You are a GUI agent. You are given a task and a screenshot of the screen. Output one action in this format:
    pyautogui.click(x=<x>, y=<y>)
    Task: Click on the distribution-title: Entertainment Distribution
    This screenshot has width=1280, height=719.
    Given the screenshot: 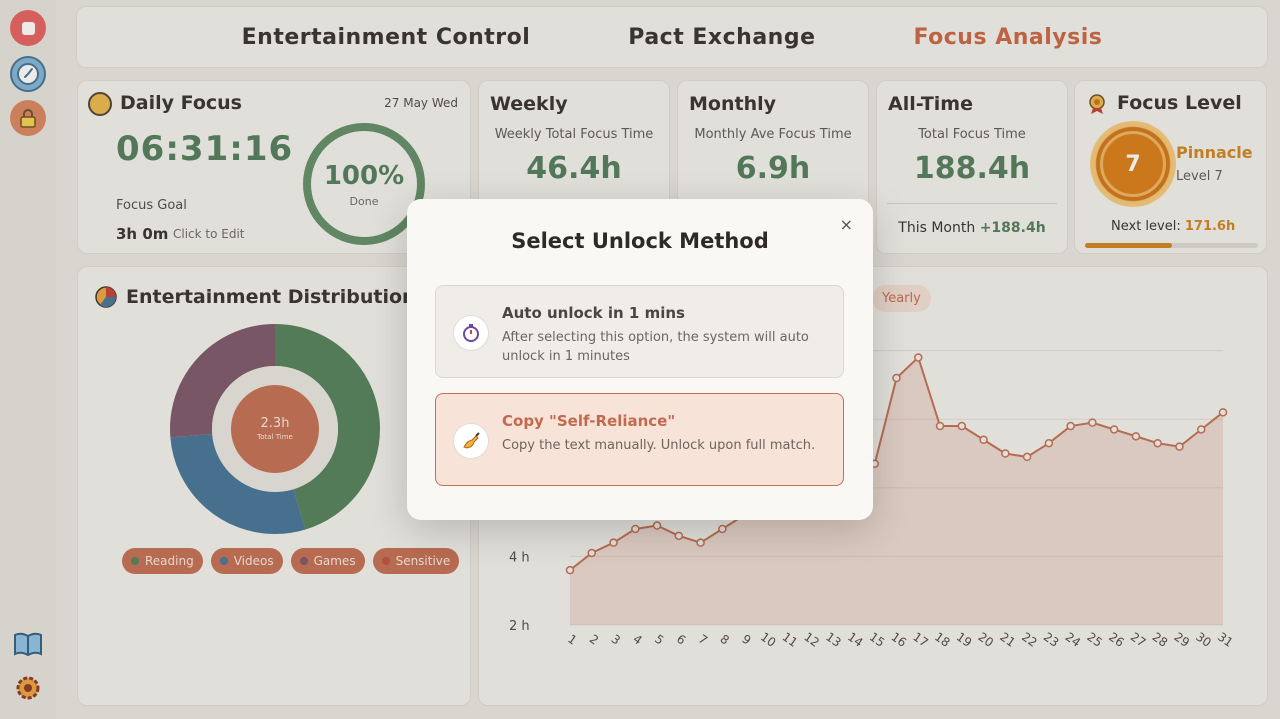 What is the action you would take?
    pyautogui.click(x=271, y=297)
    